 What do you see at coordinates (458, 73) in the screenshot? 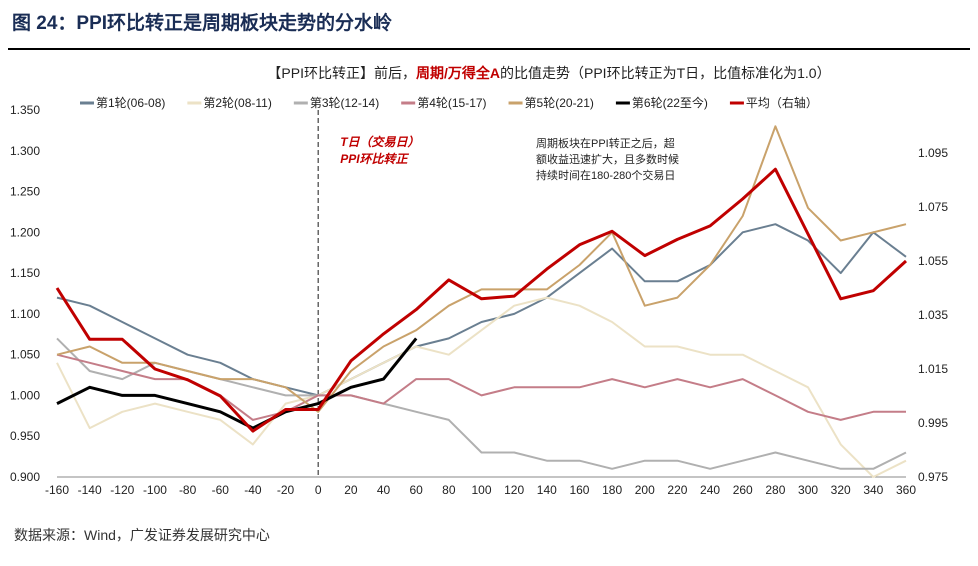
I see `subtitle-highlight: 周期/万得全A` at bounding box center [458, 73].